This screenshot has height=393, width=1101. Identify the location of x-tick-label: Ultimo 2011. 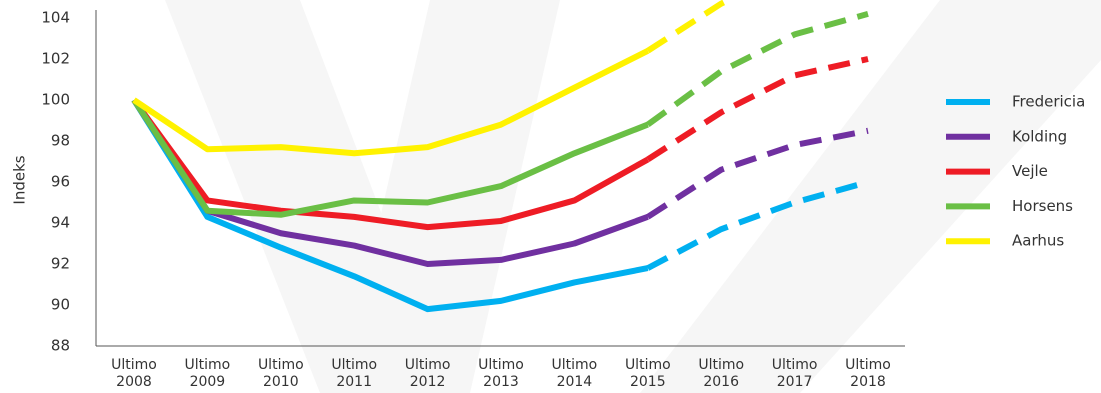
(354, 373).